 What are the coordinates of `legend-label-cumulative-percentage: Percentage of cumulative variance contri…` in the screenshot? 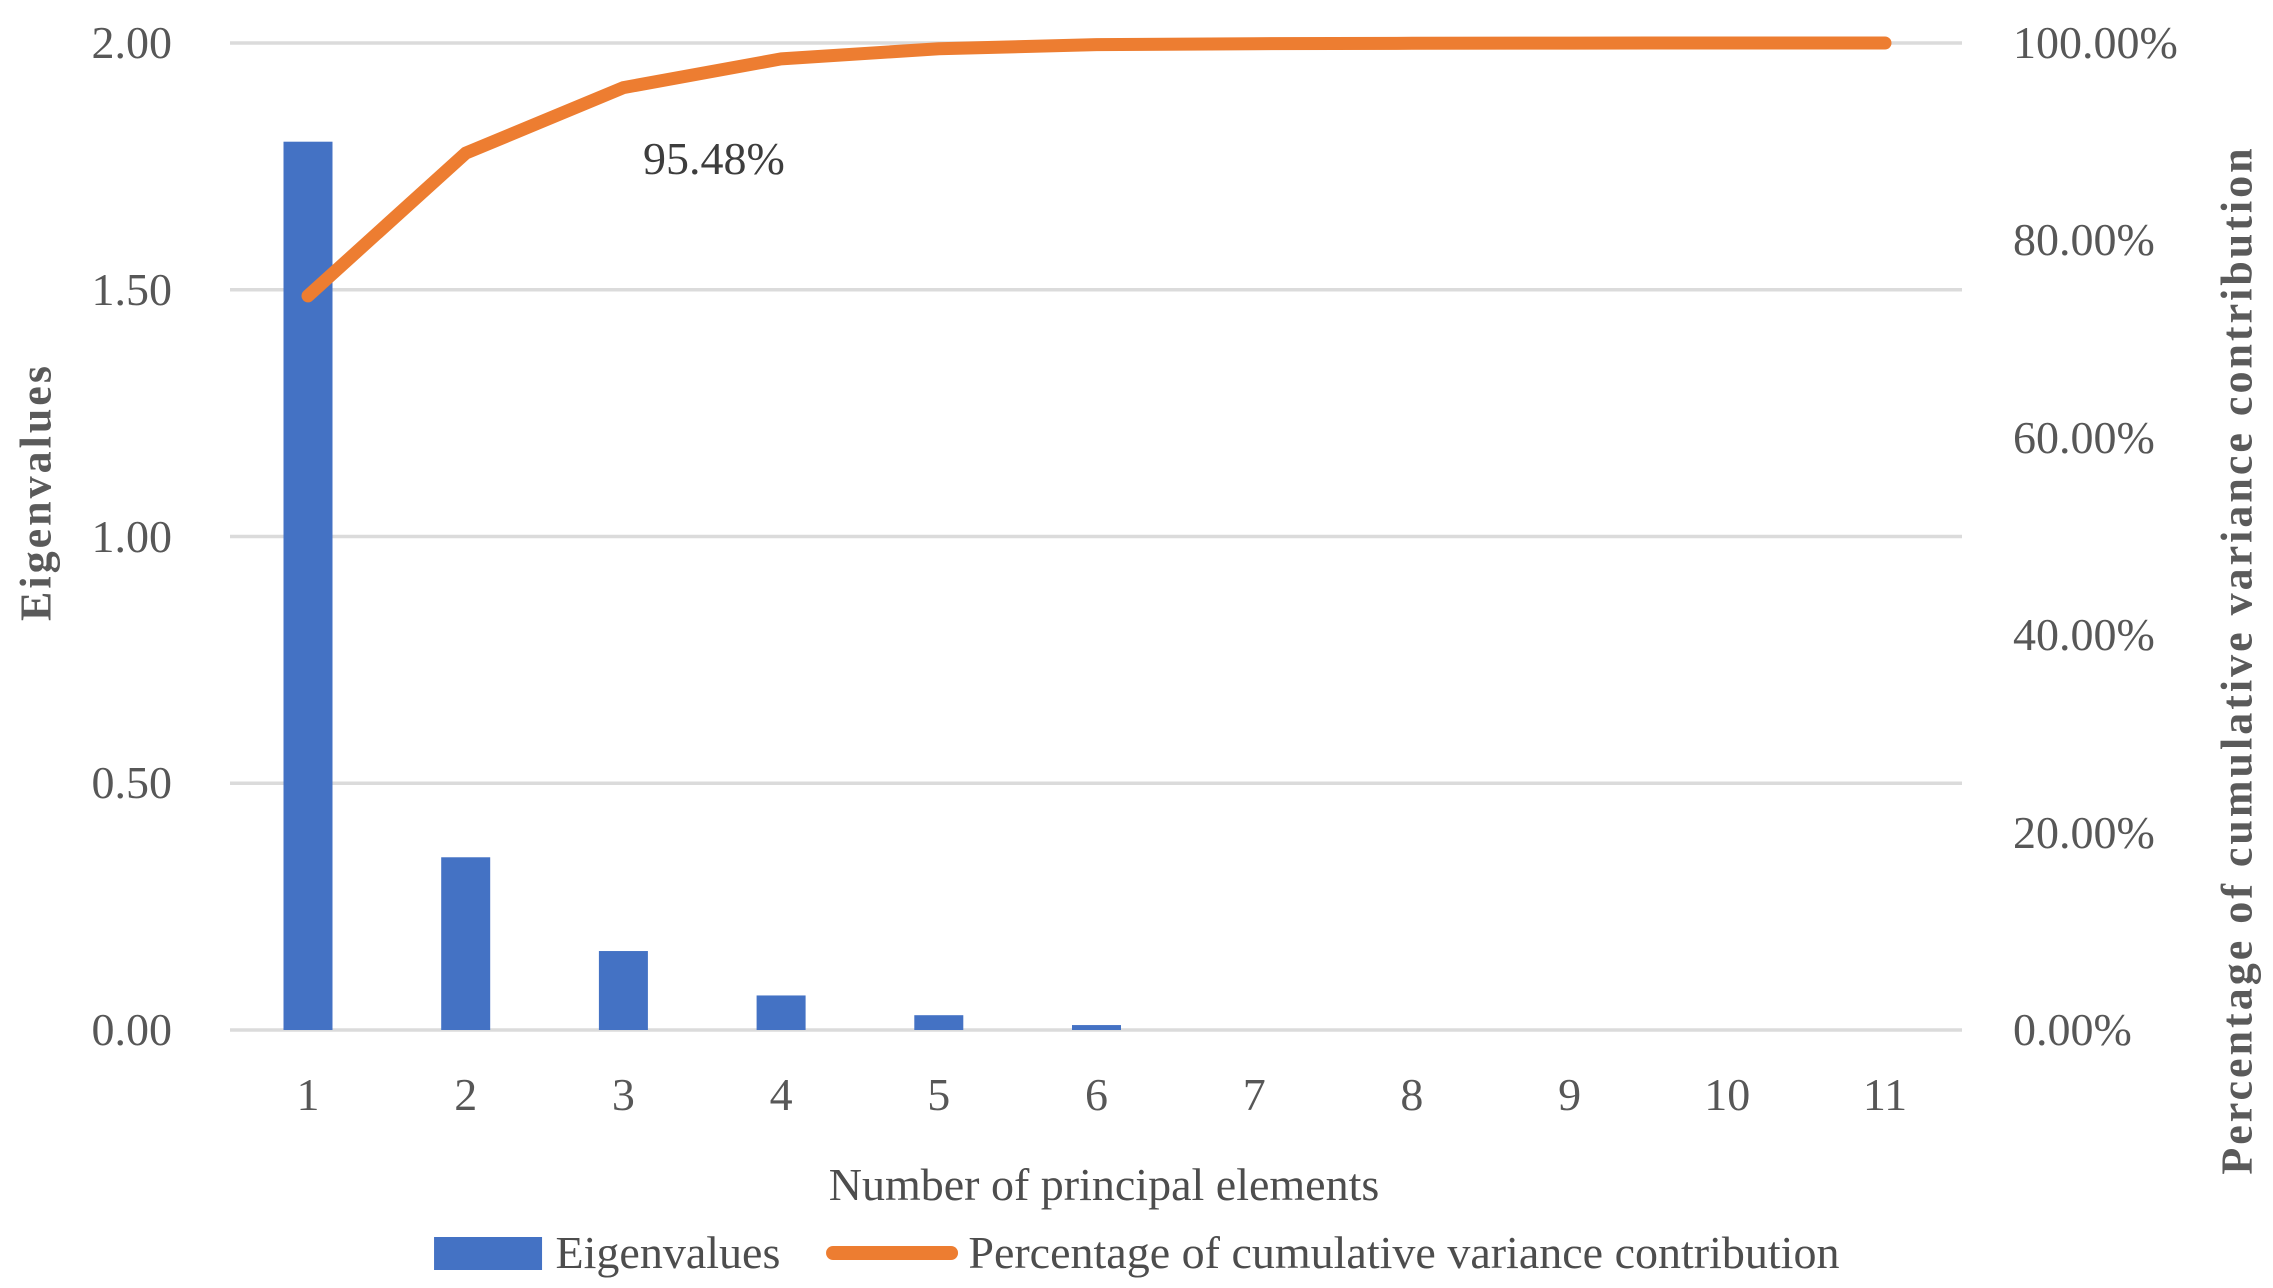 It's located at (1404, 1252).